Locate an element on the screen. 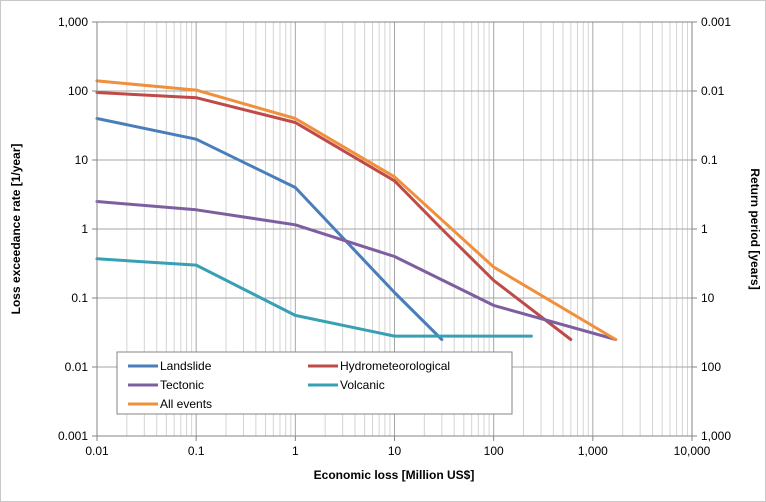 The height and width of the screenshot is (502, 766). x-tick-label: 1,000 is located at coordinates (593, 451).